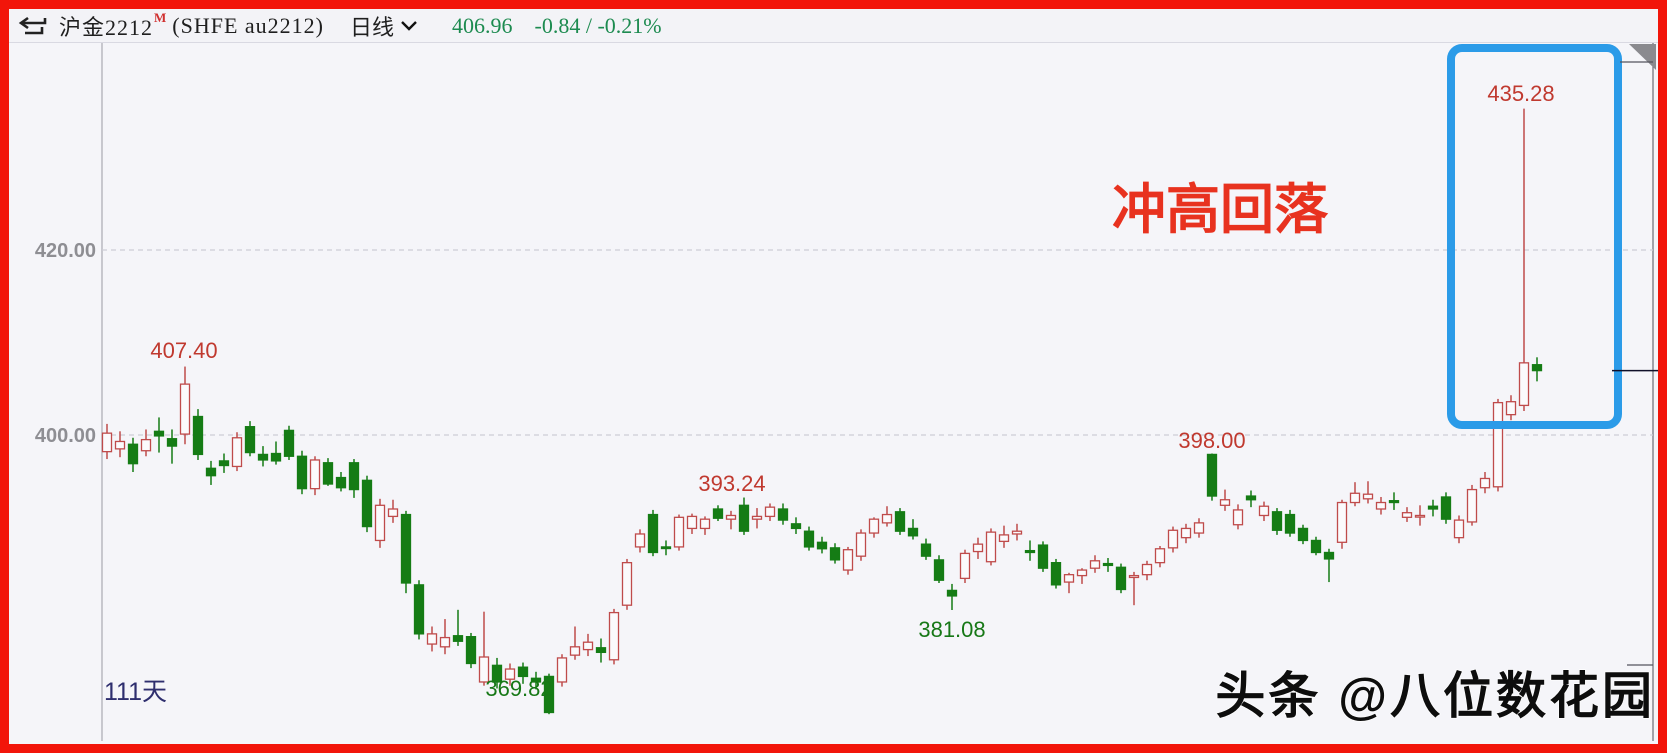 Image resolution: width=1667 pixels, height=753 pixels. Describe the element at coordinates (384, 26) in the screenshot. I see `timeframe-selector: 日线` at that location.